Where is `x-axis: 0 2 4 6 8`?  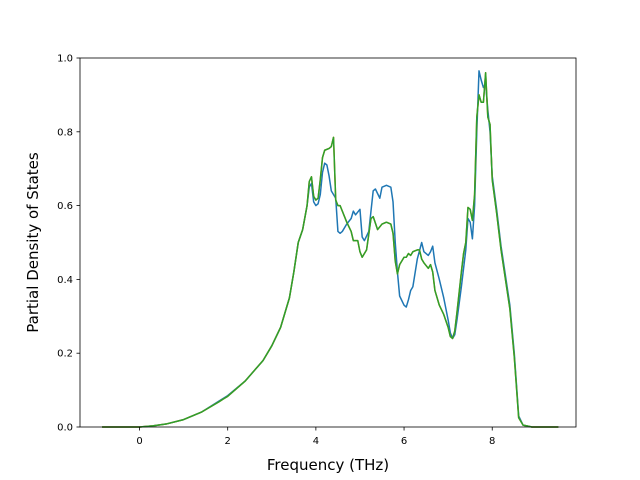 x-axis: 0 2 4 6 8 is located at coordinates (315, 437).